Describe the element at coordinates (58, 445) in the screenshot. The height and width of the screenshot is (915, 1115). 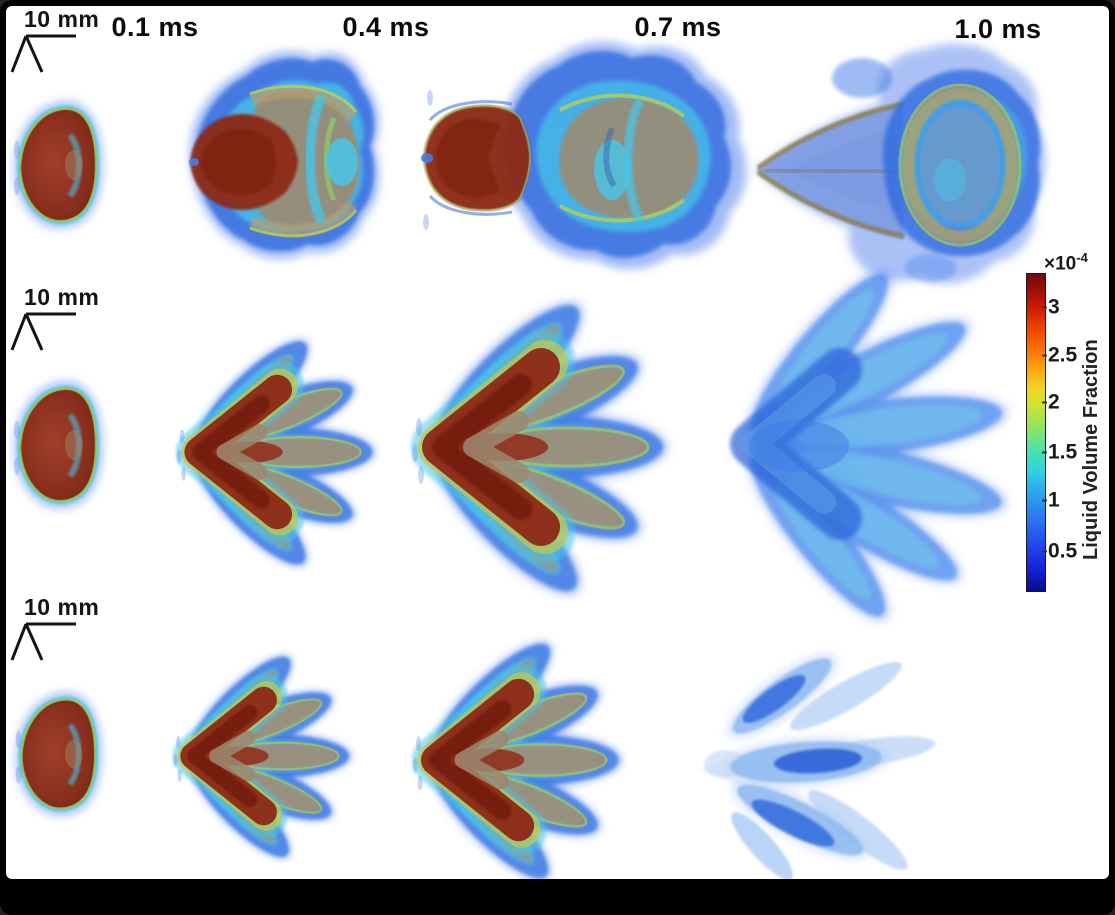
I see `plume-row2-t0.1ms` at that location.